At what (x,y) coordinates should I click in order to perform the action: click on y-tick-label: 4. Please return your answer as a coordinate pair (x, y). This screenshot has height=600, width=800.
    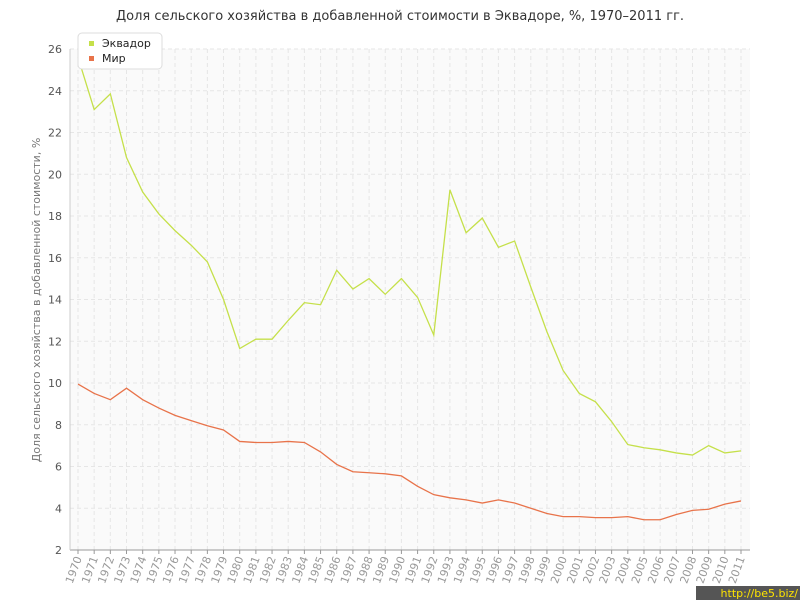
    Looking at the image, I should click on (58, 508).